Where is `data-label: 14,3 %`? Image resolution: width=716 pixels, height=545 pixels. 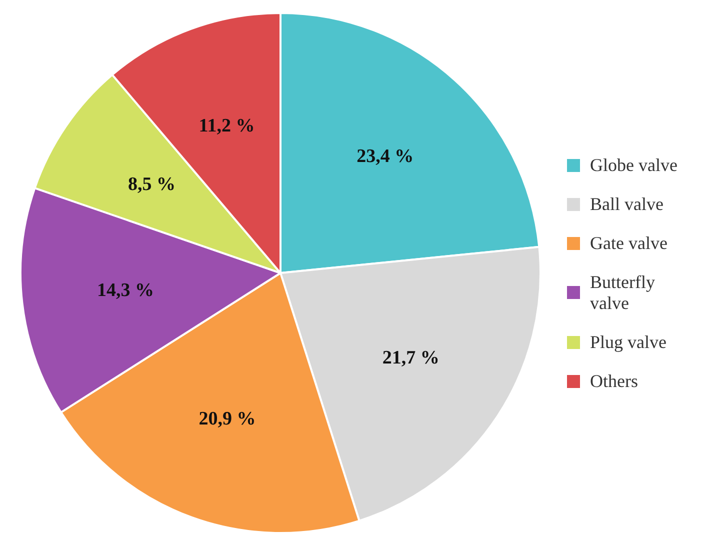 data-label: 14,3 % is located at coordinates (125, 290).